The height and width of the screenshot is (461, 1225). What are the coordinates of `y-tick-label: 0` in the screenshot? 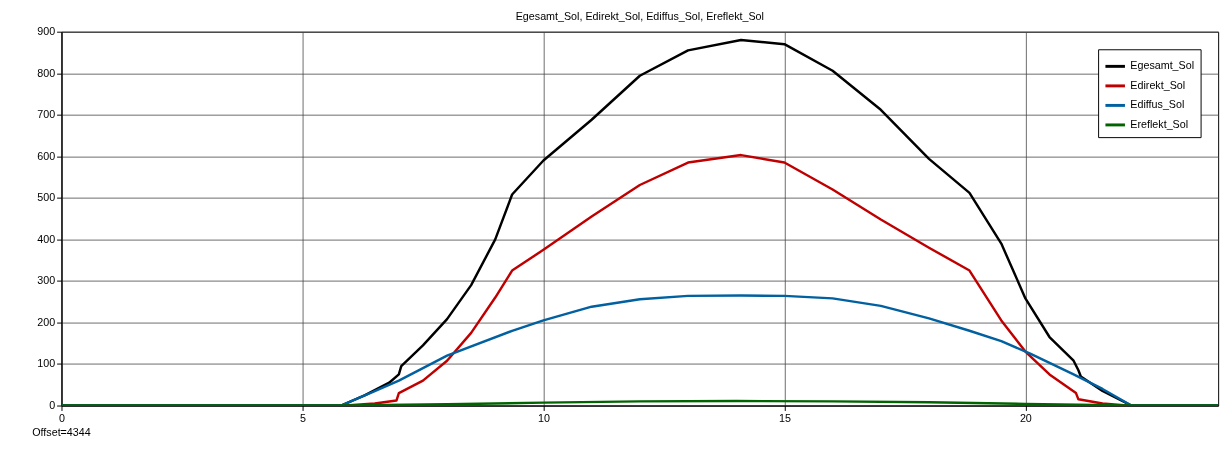 It's located at (52, 404).